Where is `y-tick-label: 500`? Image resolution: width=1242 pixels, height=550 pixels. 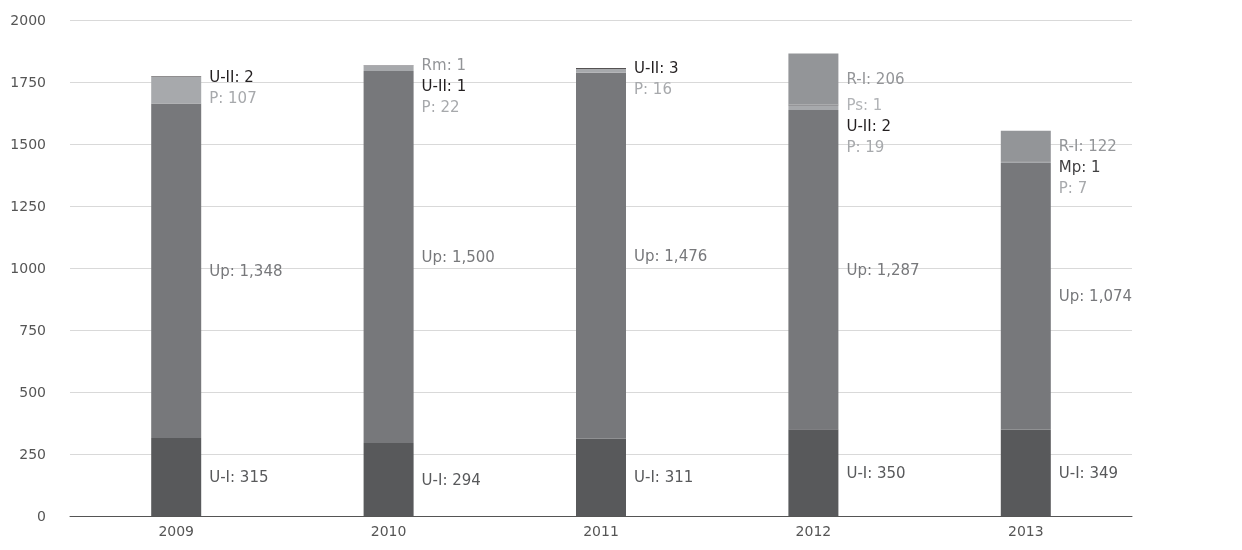
y-tick-label: 500 is located at coordinates (32, 392).